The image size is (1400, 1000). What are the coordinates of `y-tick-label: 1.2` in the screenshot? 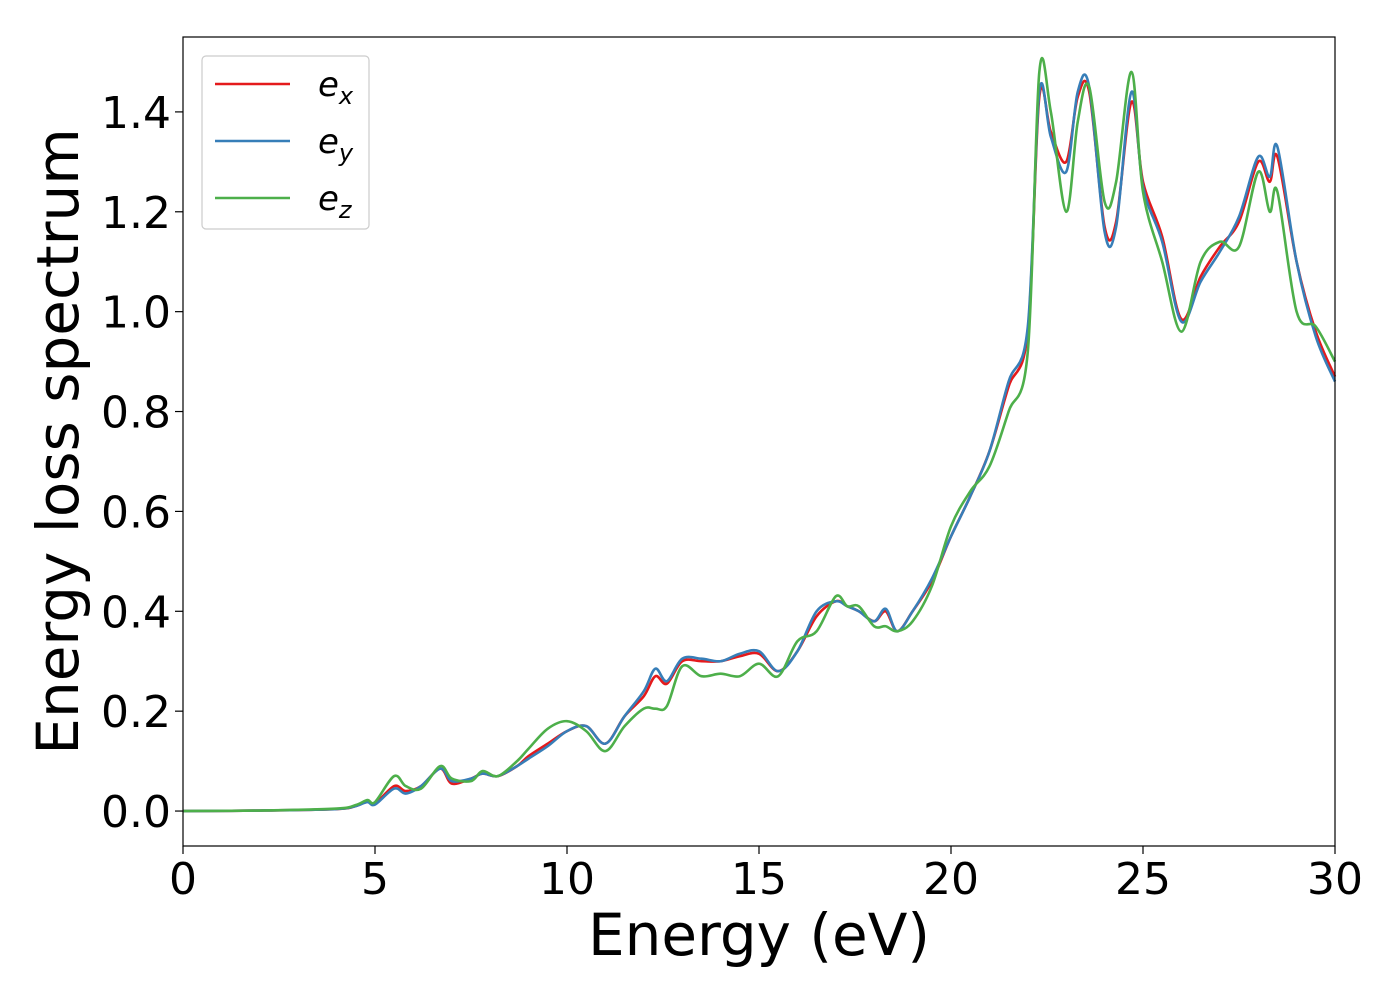 It's located at (136, 213).